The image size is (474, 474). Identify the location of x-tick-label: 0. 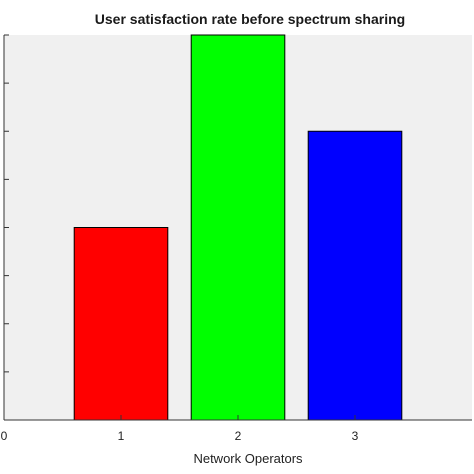
(4, 436).